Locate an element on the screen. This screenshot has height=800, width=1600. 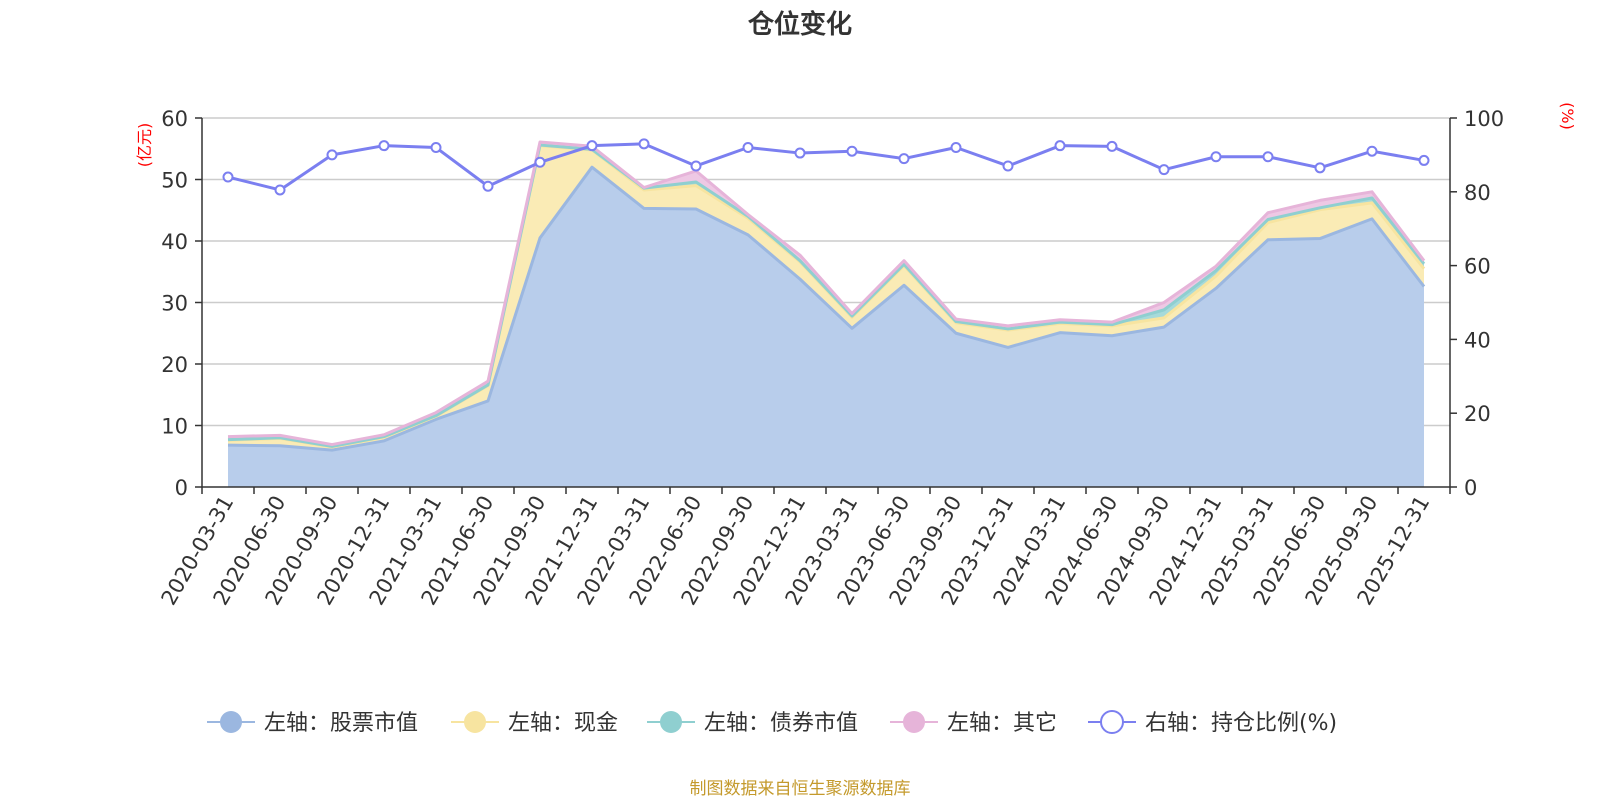
left-tick-label: 60 is located at coordinates (174, 119).